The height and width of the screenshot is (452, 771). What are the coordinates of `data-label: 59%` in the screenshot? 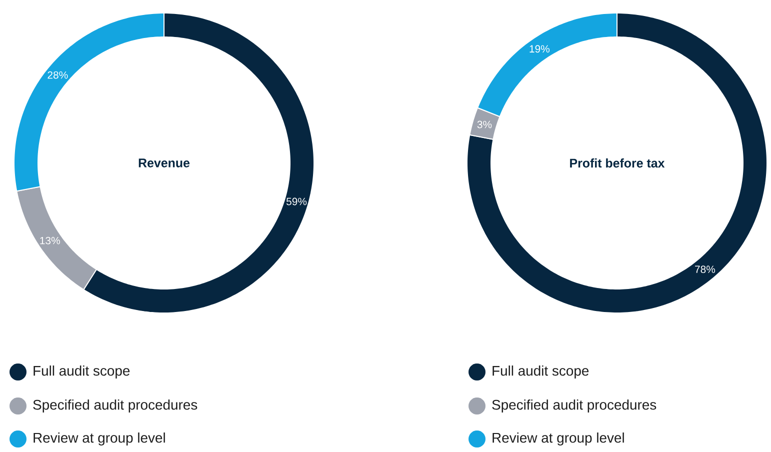 It's located at (296, 202).